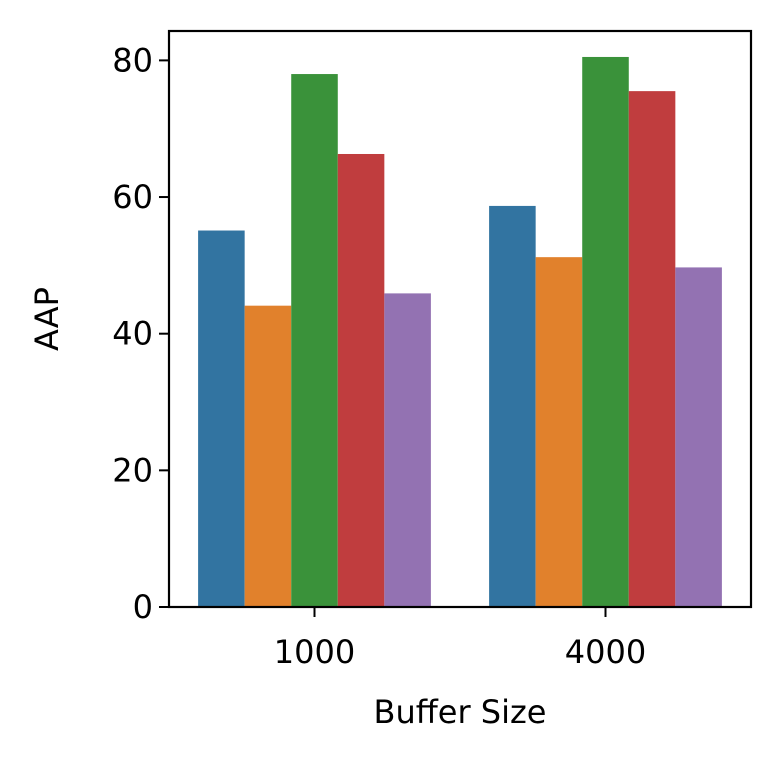 Image resolution: width=780 pixels, height=763 pixels. I want to click on y-tick-label: 60, so click(132, 197).